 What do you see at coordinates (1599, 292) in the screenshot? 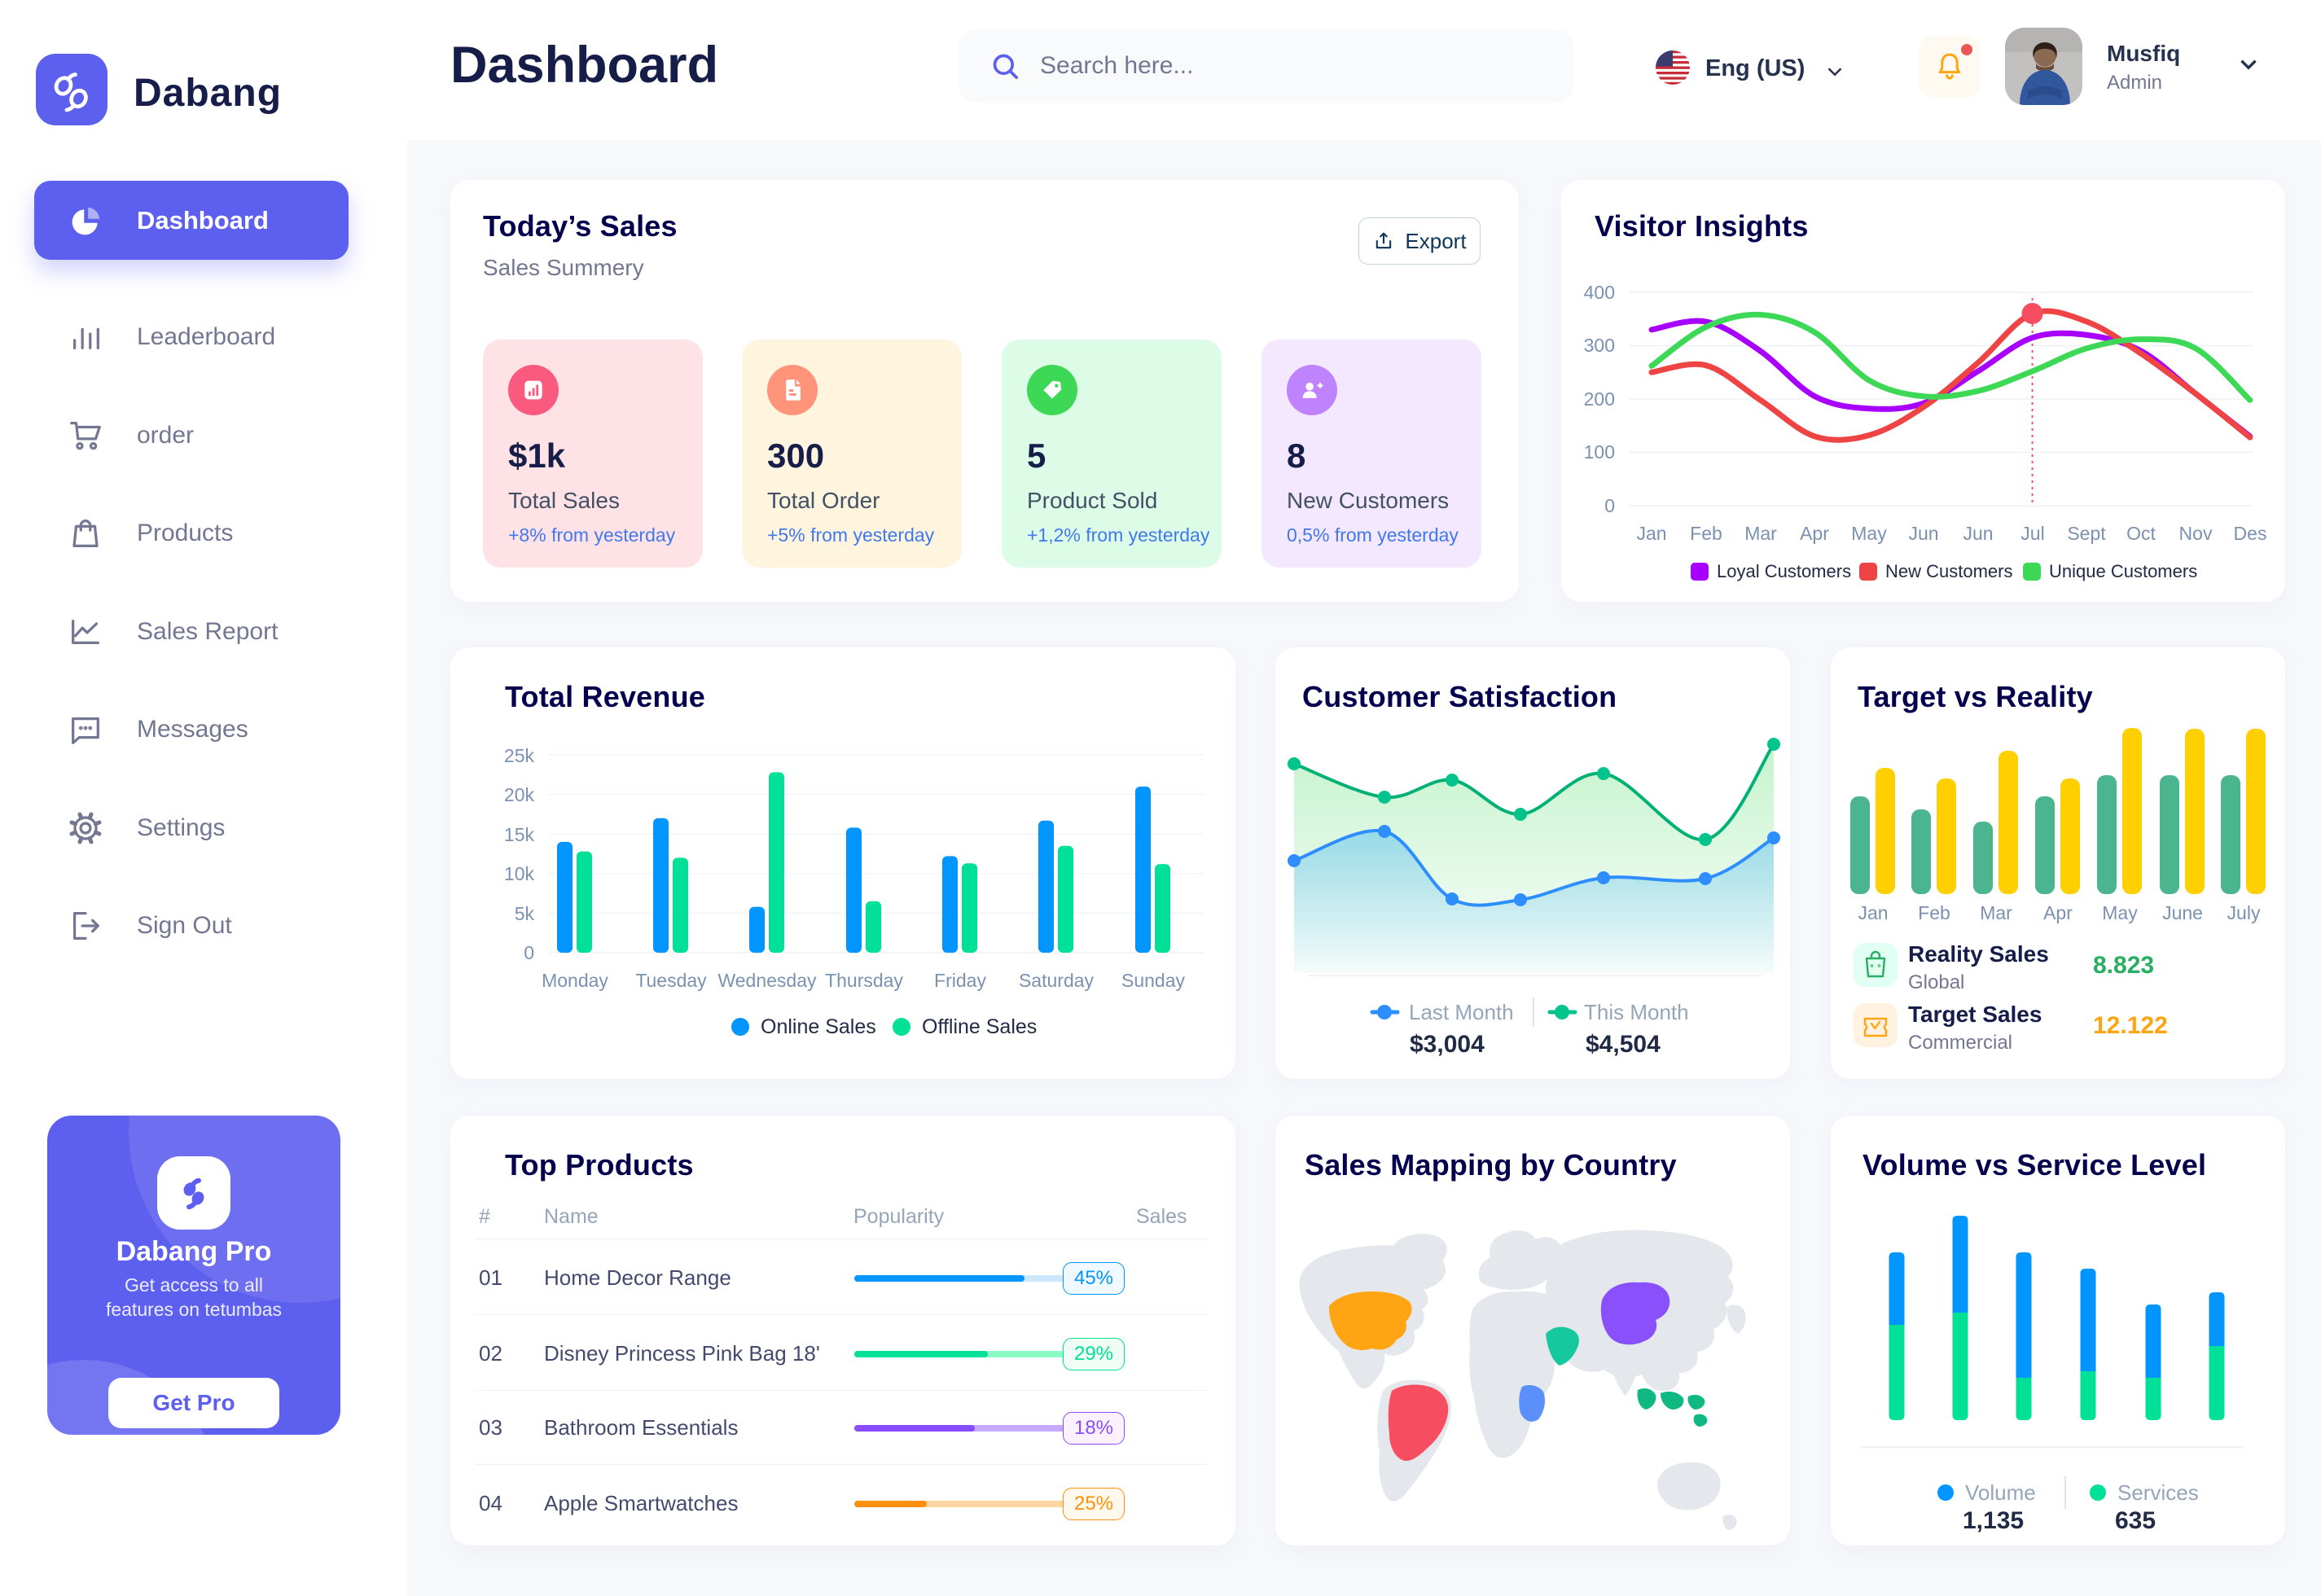
I see `svg-text: 400` at bounding box center [1599, 292].